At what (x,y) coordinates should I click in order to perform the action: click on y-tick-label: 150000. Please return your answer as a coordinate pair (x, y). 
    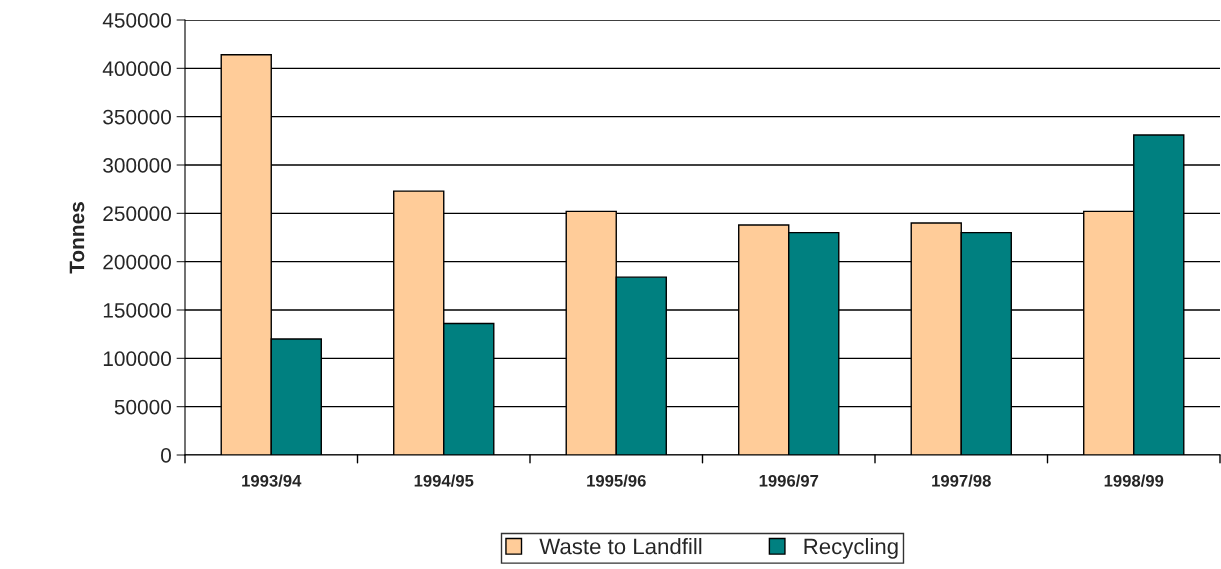
    Looking at the image, I should click on (137, 310).